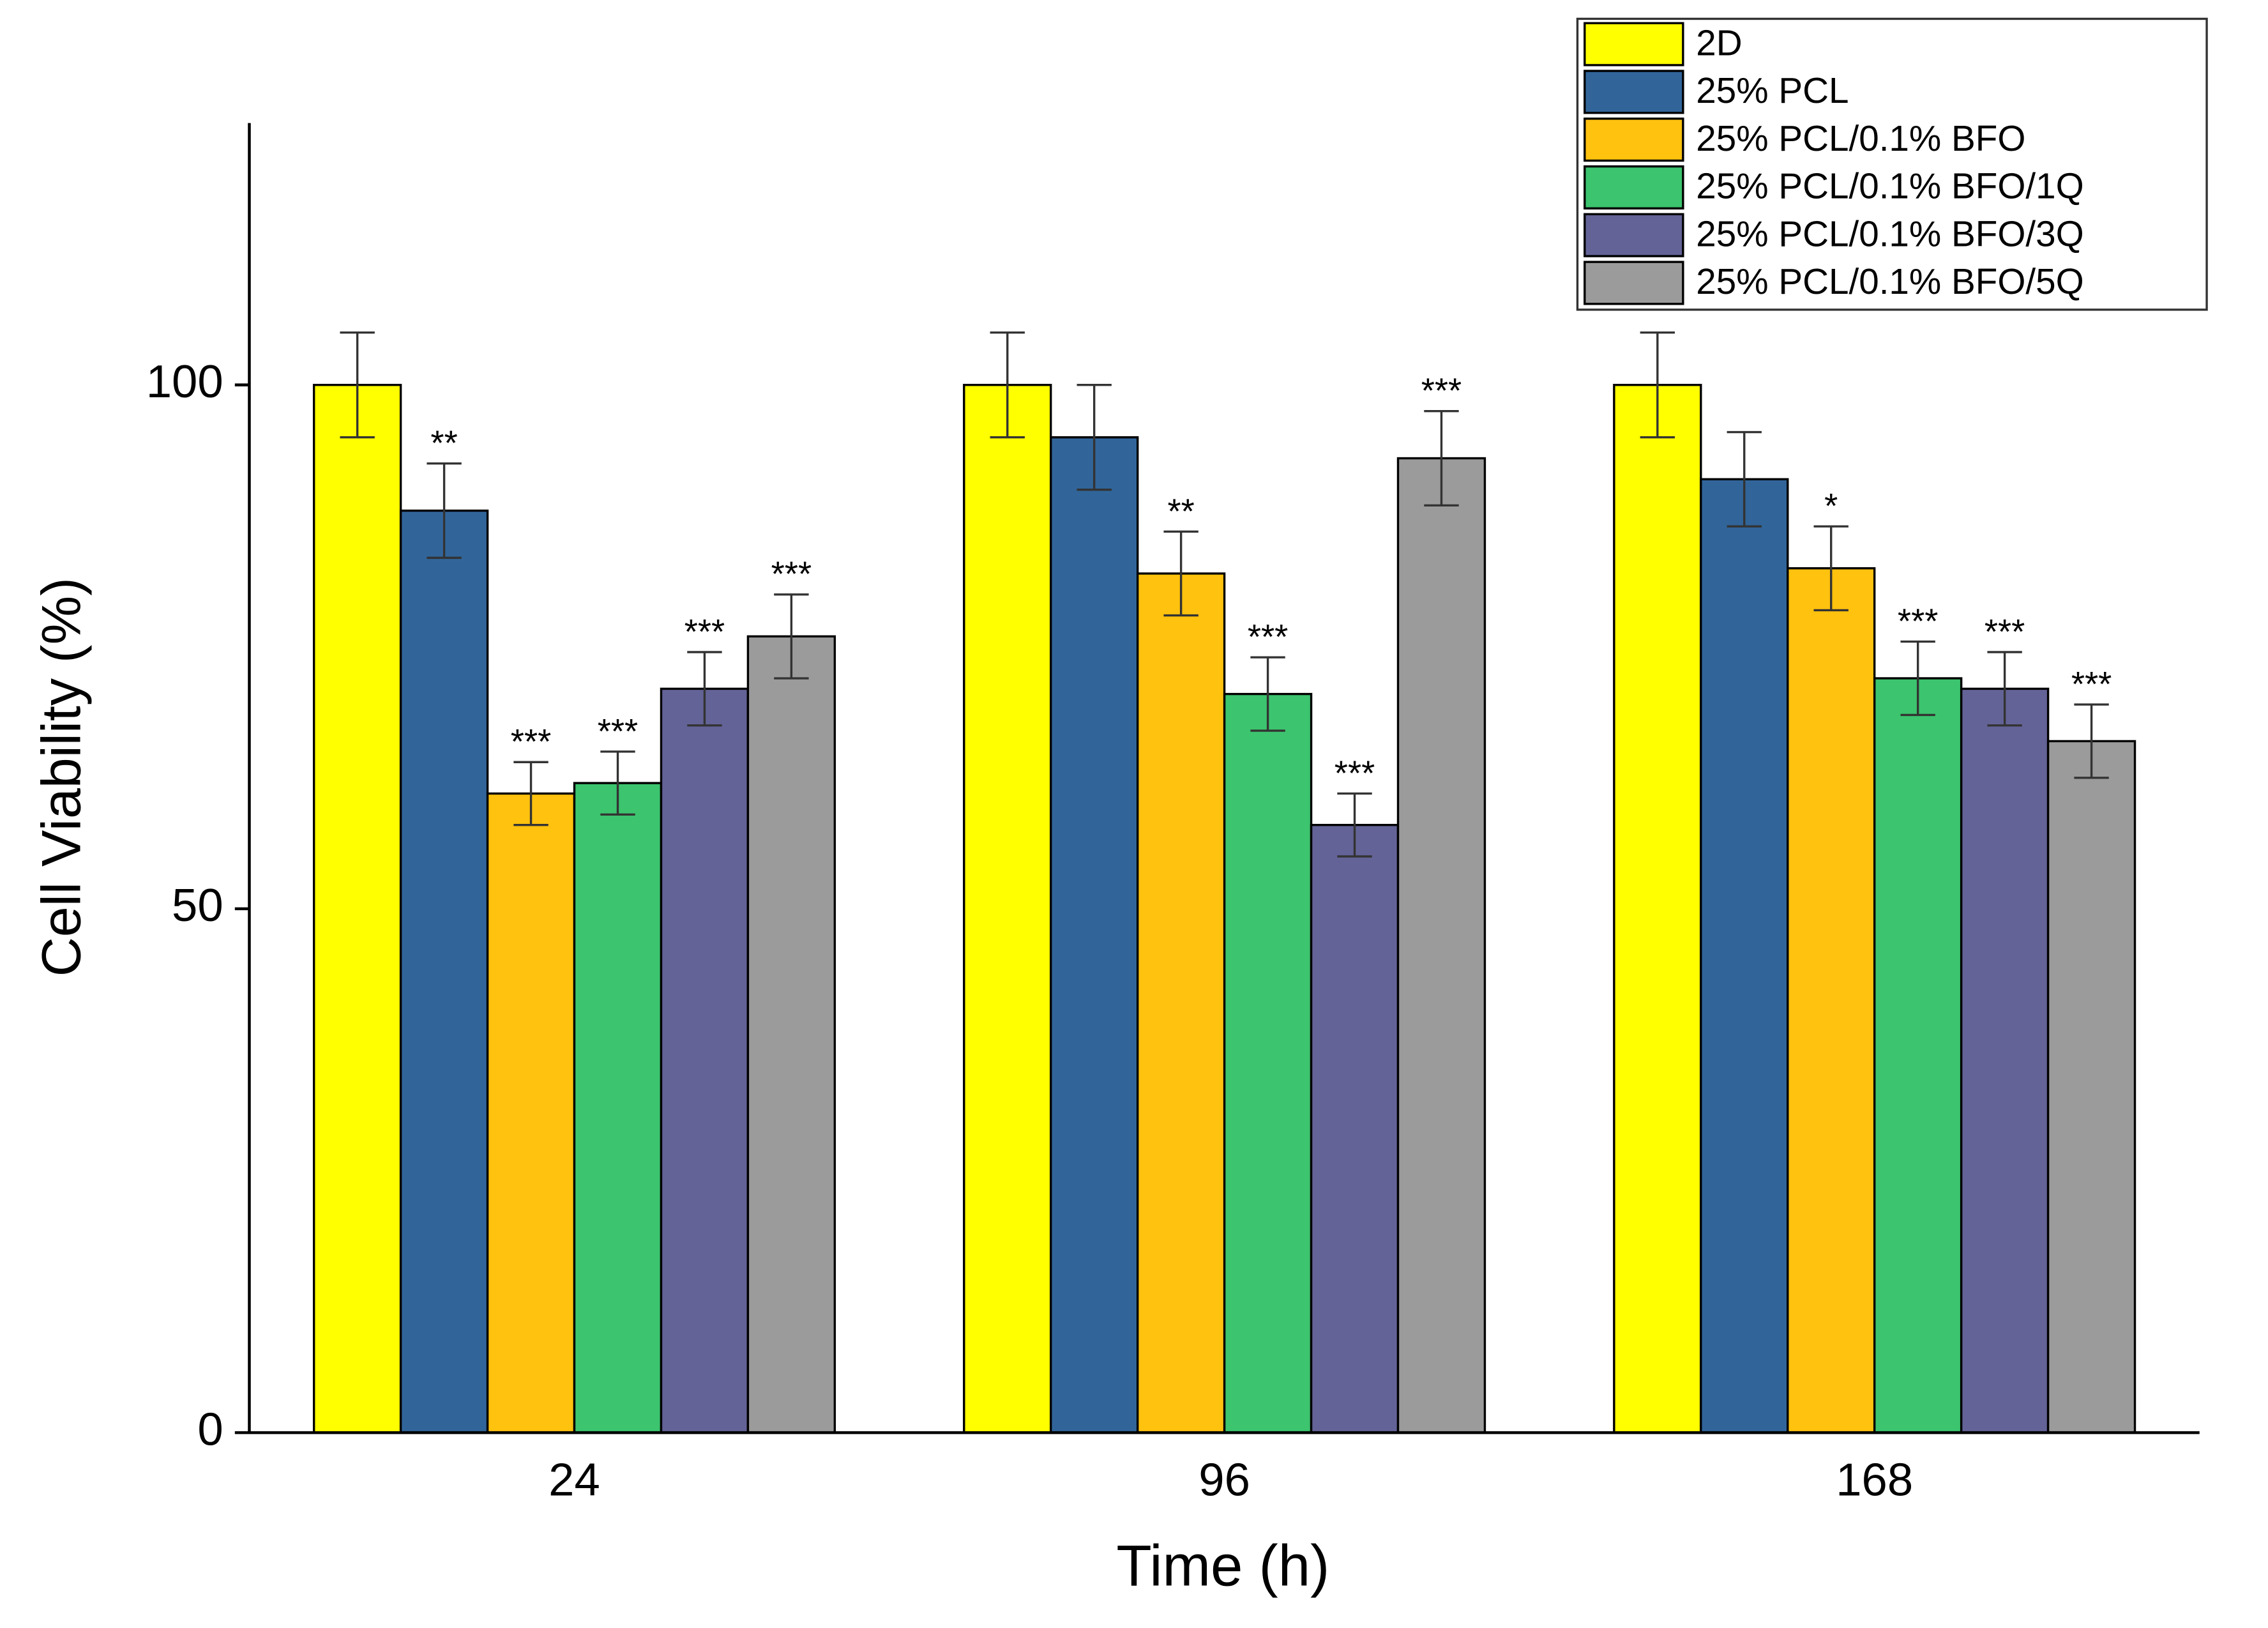 The height and width of the screenshot is (1628, 2268). I want to click on x-tick-label: 24, so click(574, 1480).